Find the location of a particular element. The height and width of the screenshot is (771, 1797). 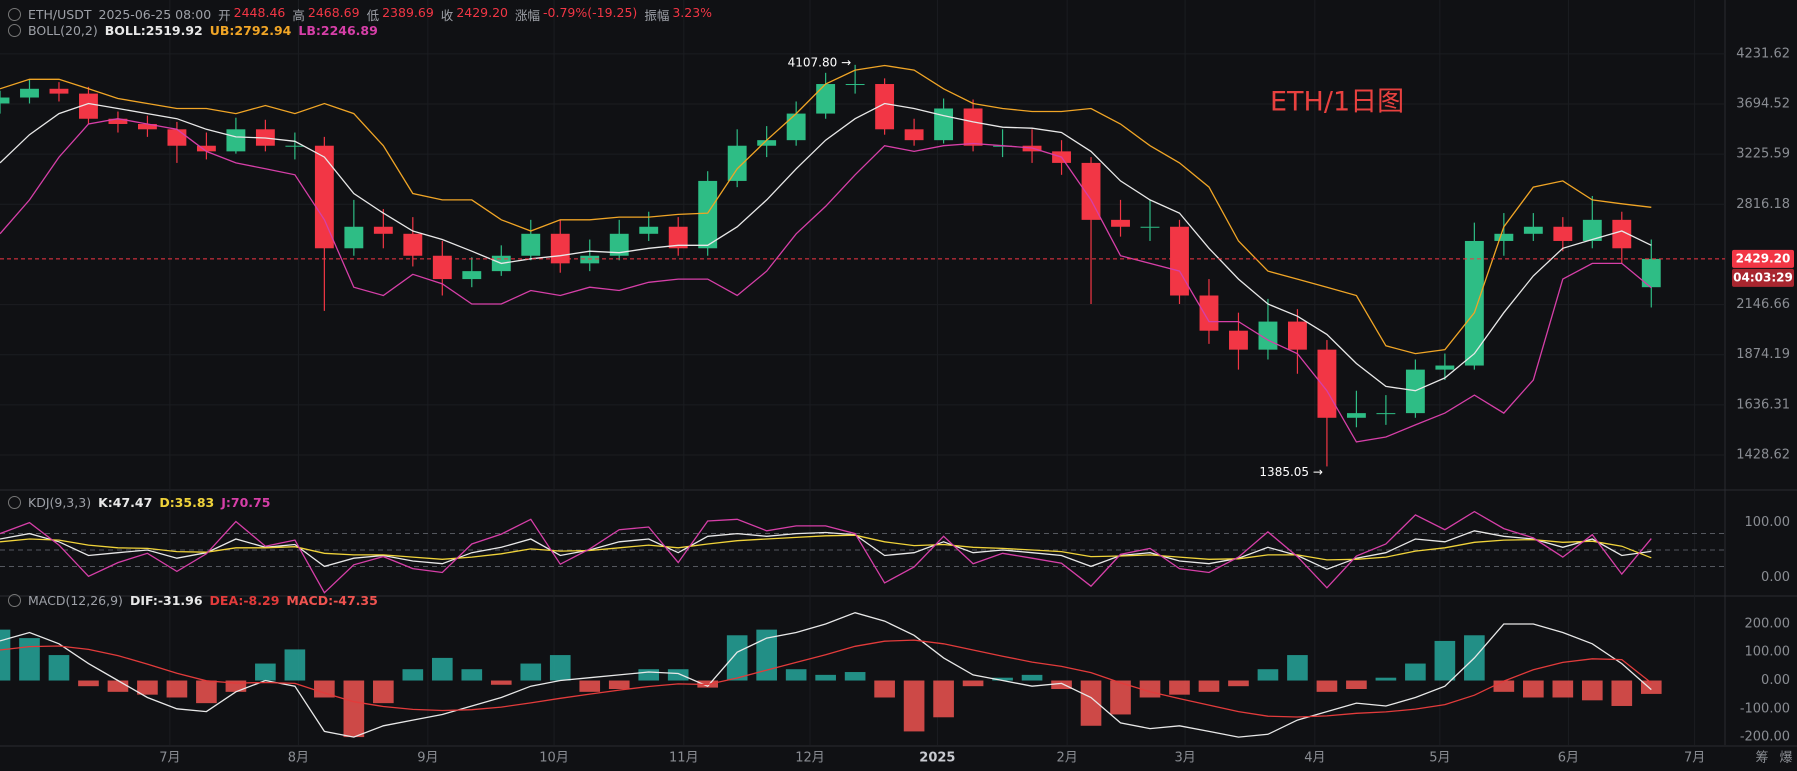

field-label: 开 is located at coordinates (224, 15).